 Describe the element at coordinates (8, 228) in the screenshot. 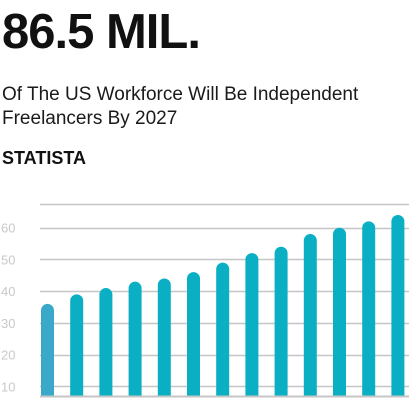

I see `y-tick-label: 60` at that location.